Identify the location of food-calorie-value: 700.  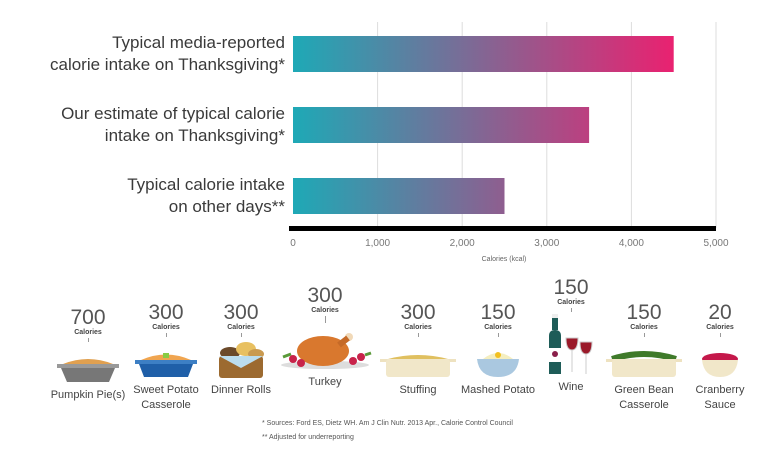
(88, 317).